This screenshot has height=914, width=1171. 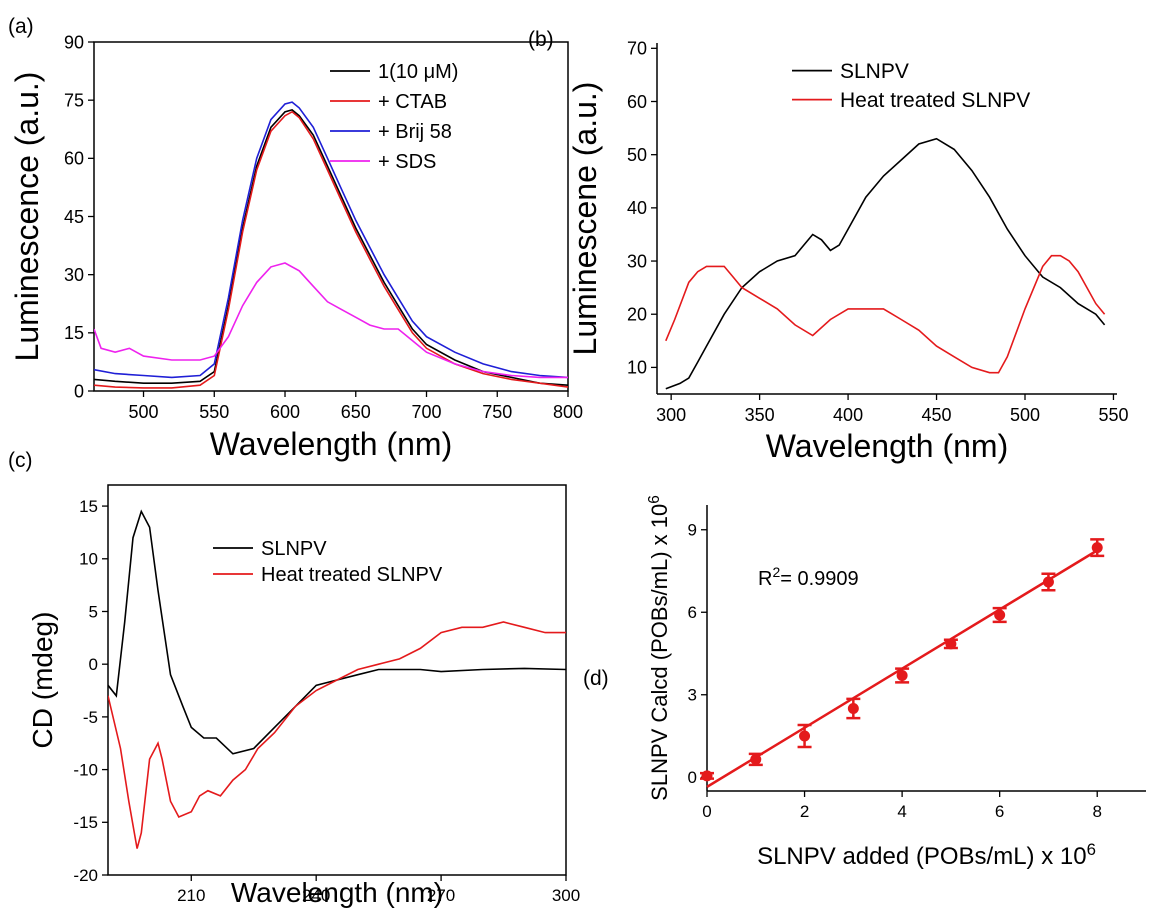 What do you see at coordinates (497, 412) in the screenshot?
I see `x-tick-label: 750` at bounding box center [497, 412].